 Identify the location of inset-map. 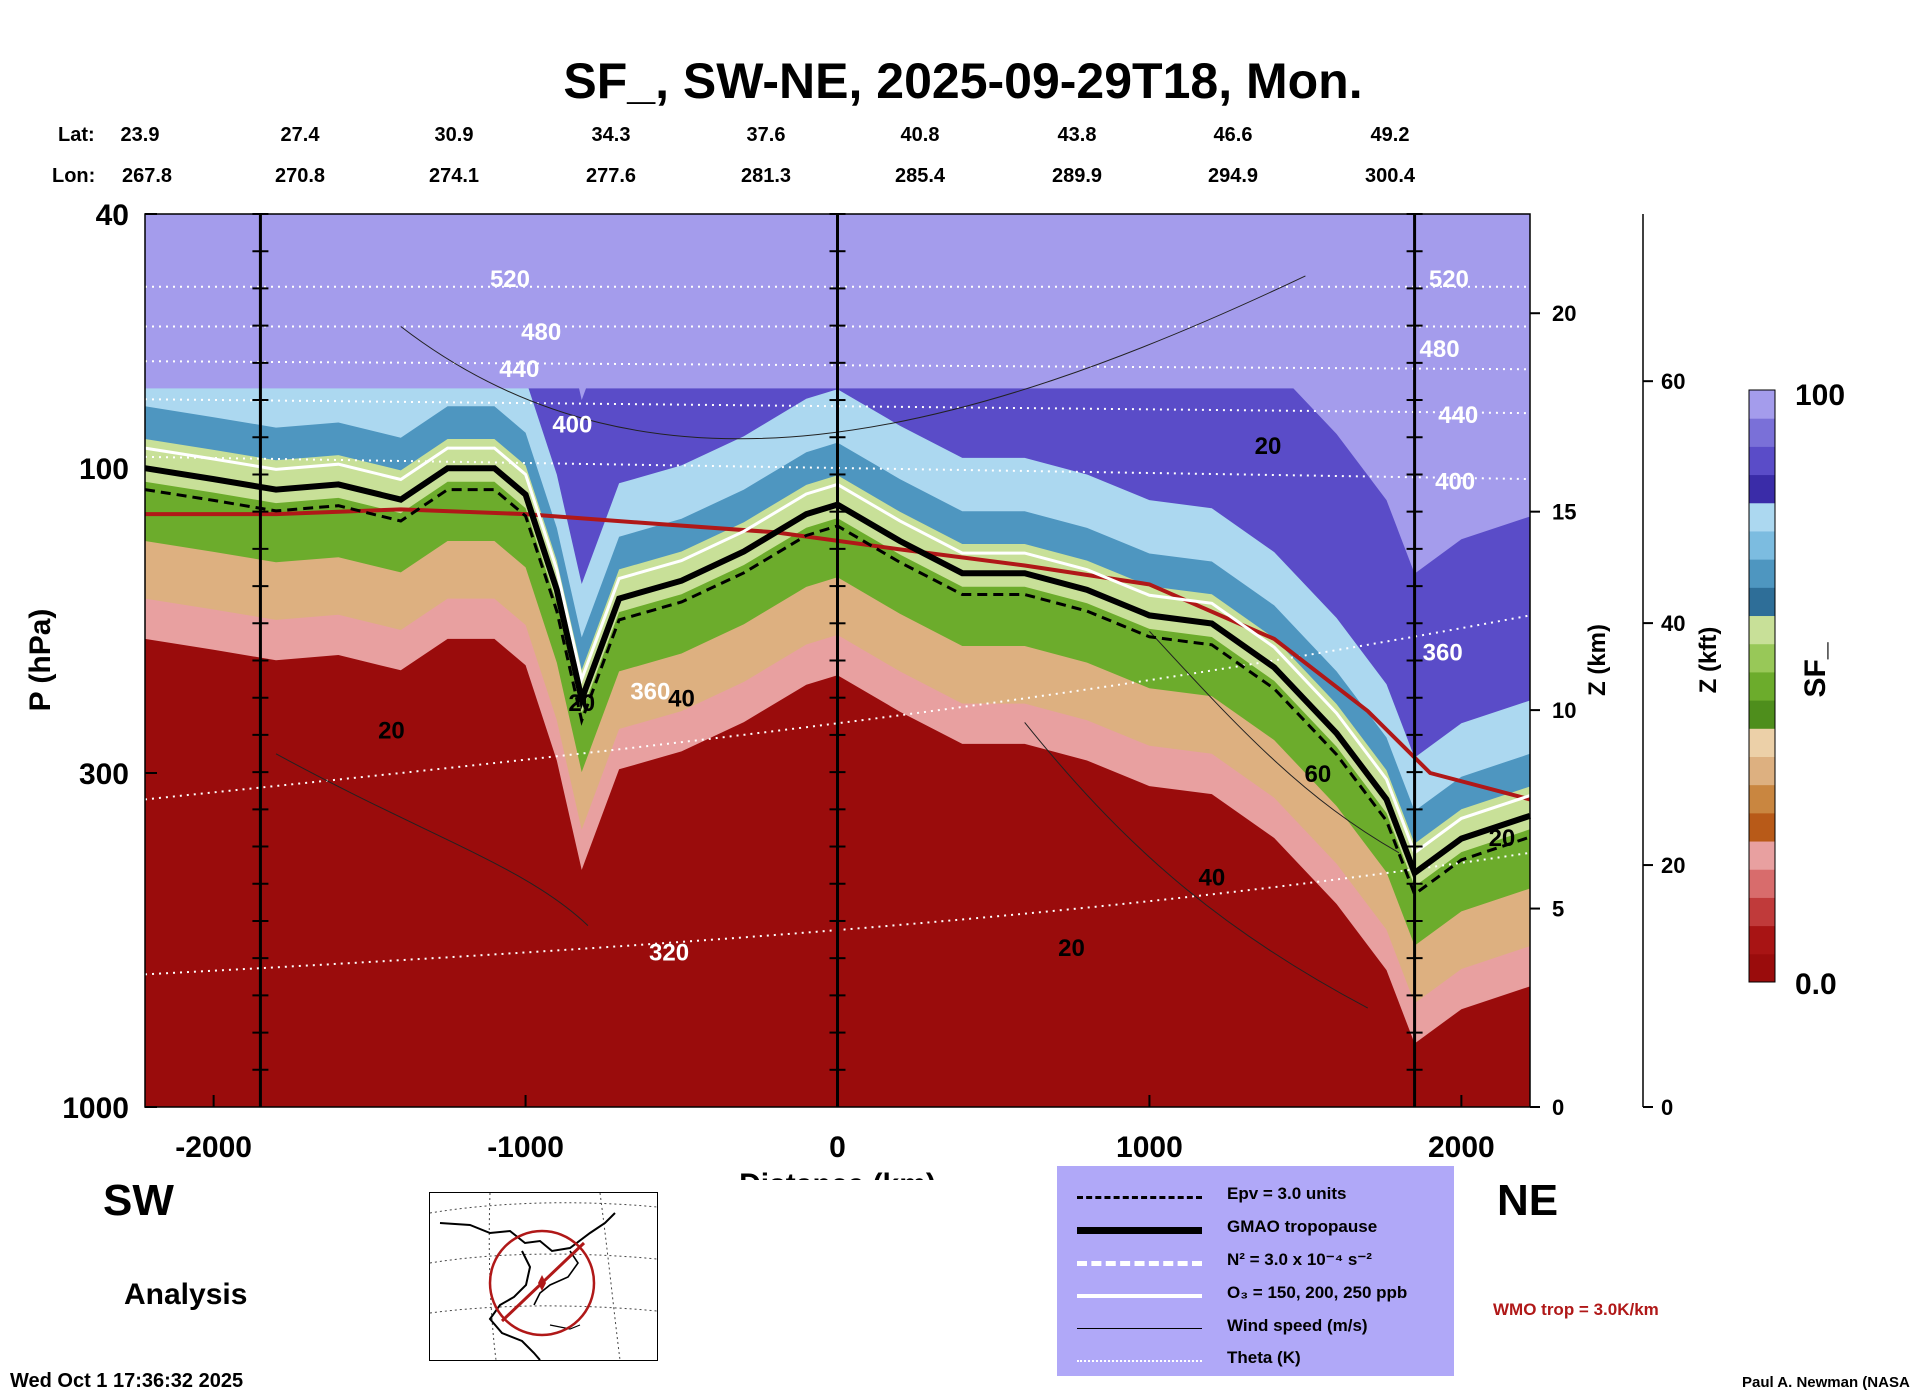
(543, 1276).